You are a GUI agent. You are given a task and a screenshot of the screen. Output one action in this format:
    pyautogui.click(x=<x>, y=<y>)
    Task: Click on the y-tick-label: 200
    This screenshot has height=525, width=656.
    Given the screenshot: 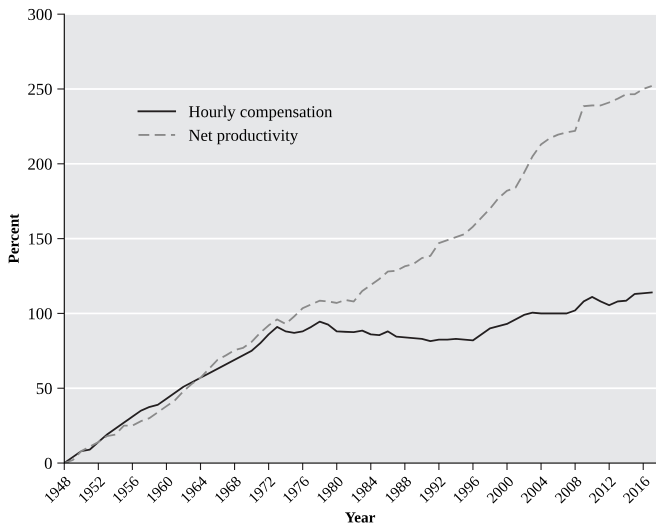 What is the action you would take?
    pyautogui.click(x=40, y=164)
    